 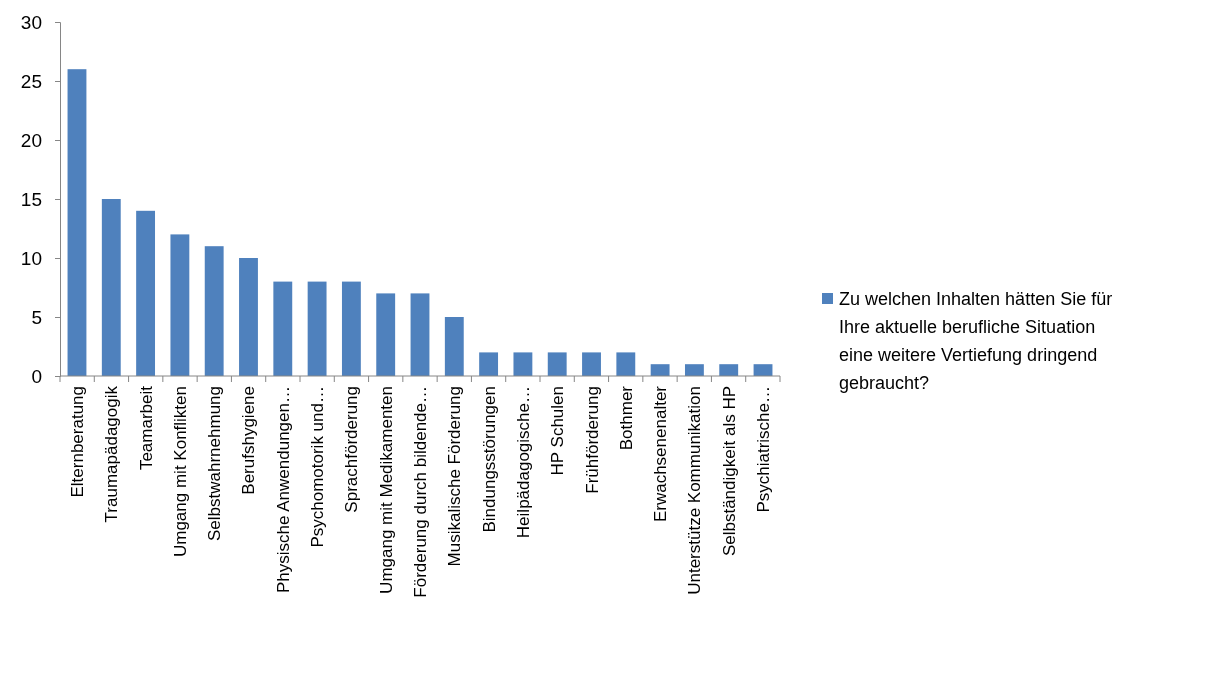 What do you see at coordinates (215, 463) in the screenshot?
I see `x-tick-label: Selbstwahrnehmung` at bounding box center [215, 463].